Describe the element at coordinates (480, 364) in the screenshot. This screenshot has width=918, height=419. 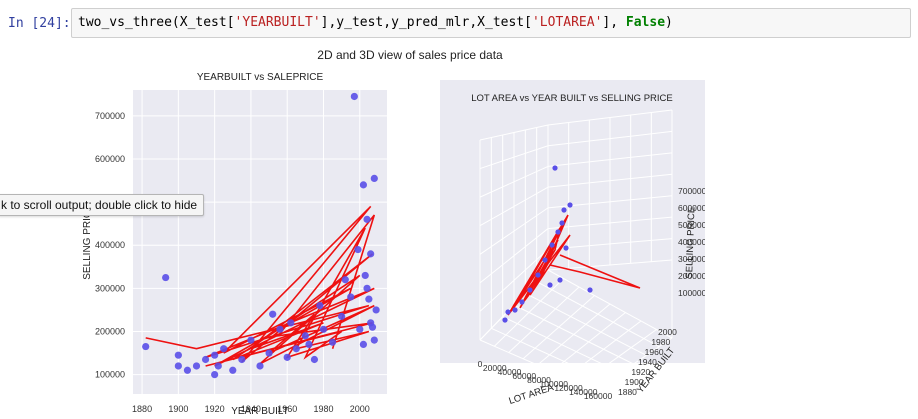
I see `chart-3d-xtick: 0` at that location.